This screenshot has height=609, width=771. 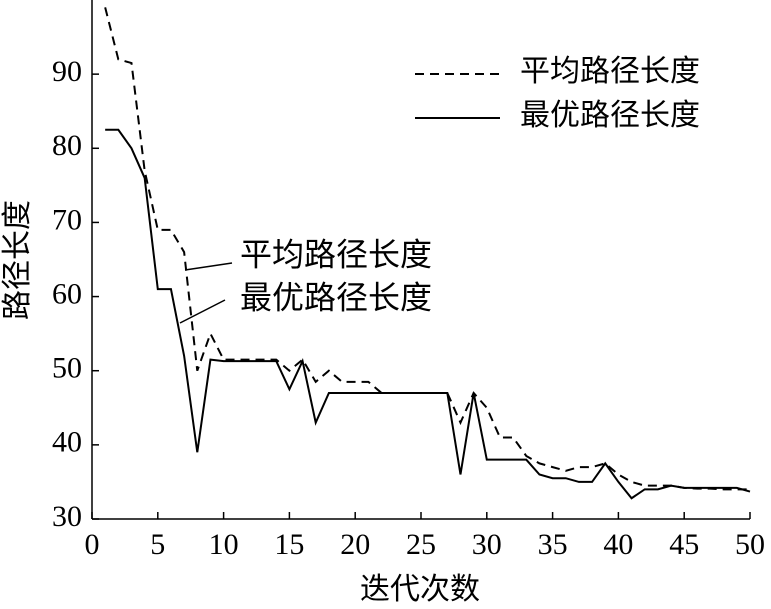 What do you see at coordinates (610, 71) in the screenshot?
I see `legend-label: 平均路径长度` at bounding box center [610, 71].